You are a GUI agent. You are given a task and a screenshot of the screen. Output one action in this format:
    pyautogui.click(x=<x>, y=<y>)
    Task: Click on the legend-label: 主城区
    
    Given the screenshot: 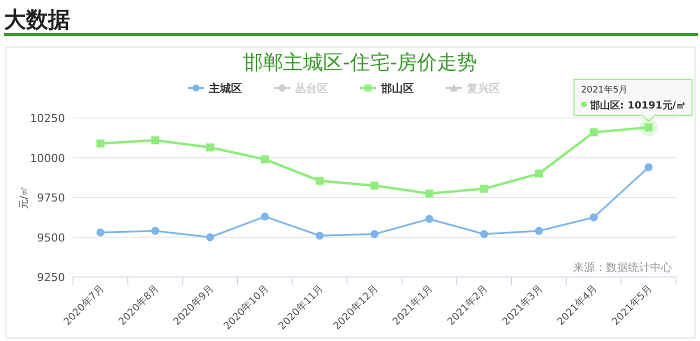 What is the action you would take?
    pyautogui.click(x=225, y=88)
    